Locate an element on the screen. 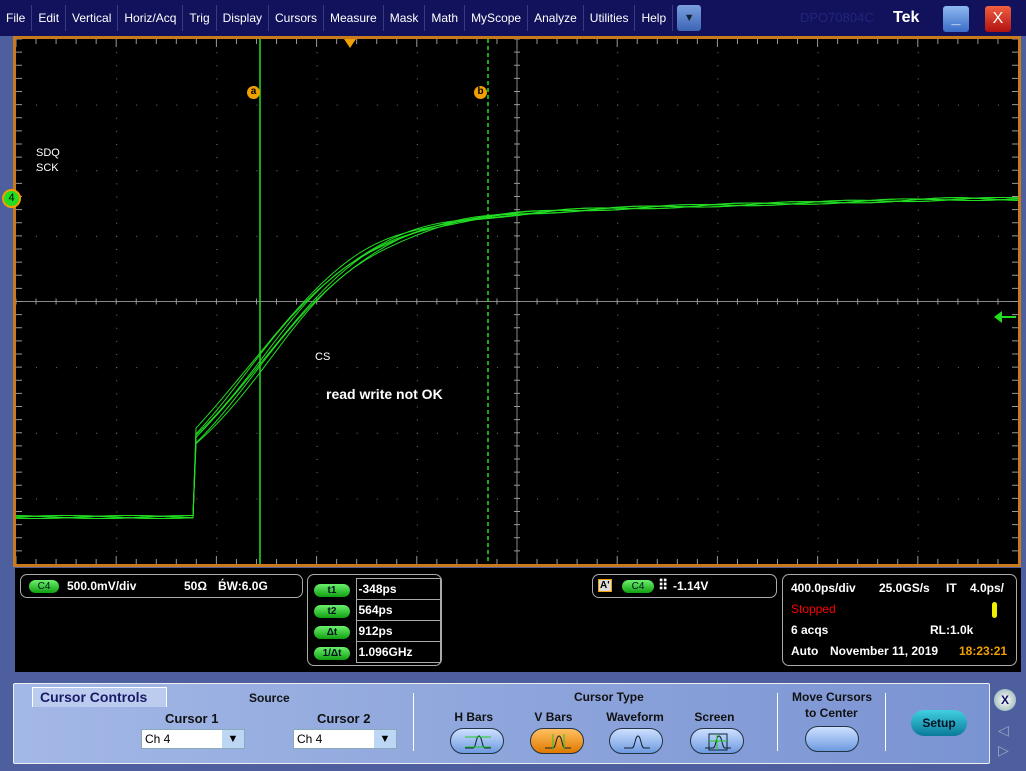 The width and height of the screenshot is (1026, 771). cursor2-label: Cursor 2 is located at coordinates (344, 718).